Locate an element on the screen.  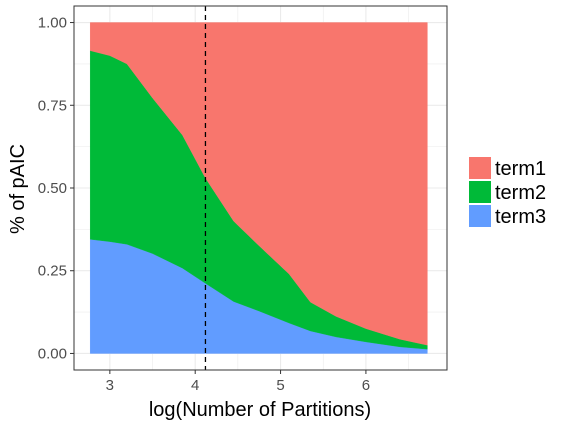
legend-key-term2 is located at coordinates (480, 192).